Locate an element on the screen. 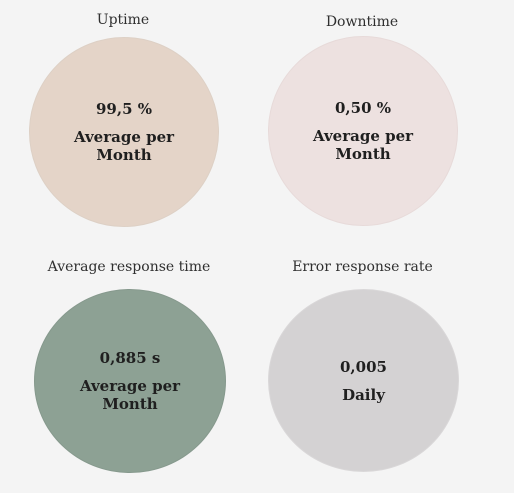  average-response-time-circle: 0,885 s Average per Month is located at coordinates (130, 381).